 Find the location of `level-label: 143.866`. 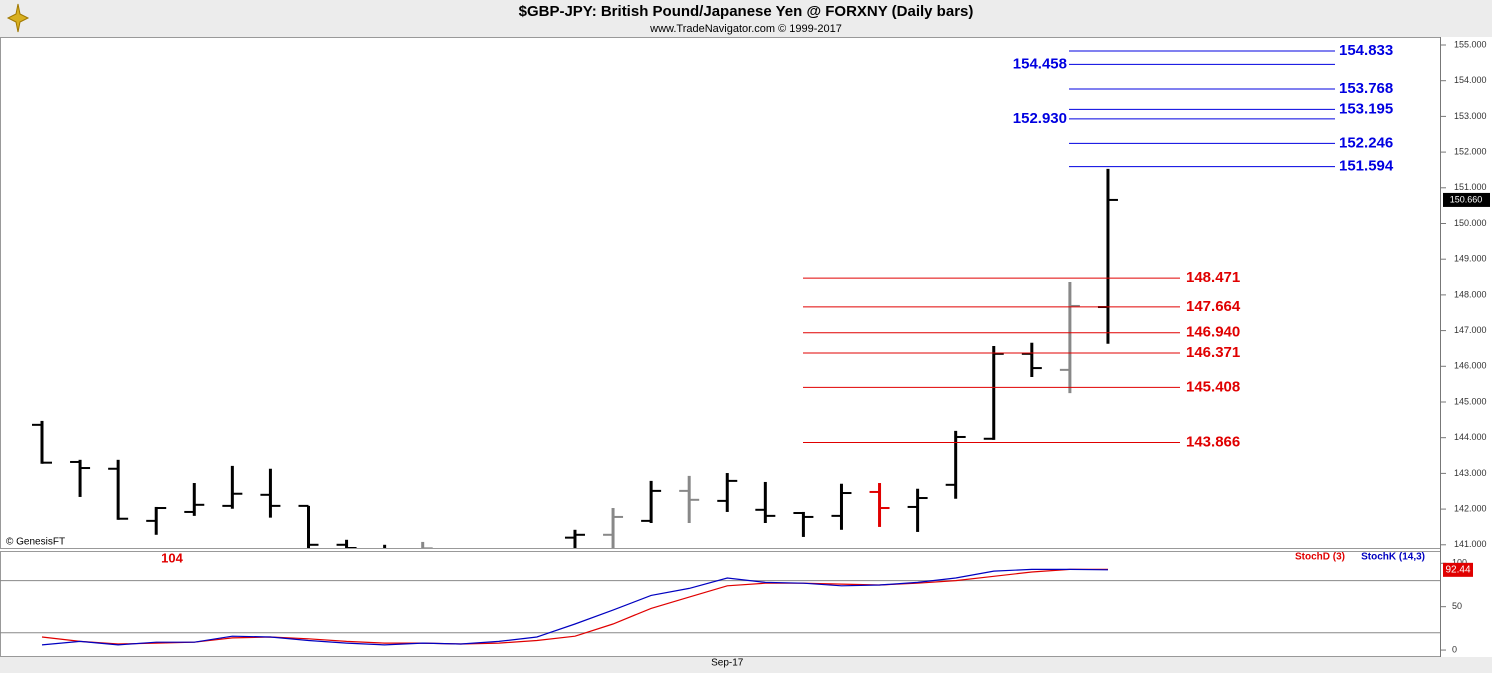

level-label: 143.866 is located at coordinates (1213, 441).